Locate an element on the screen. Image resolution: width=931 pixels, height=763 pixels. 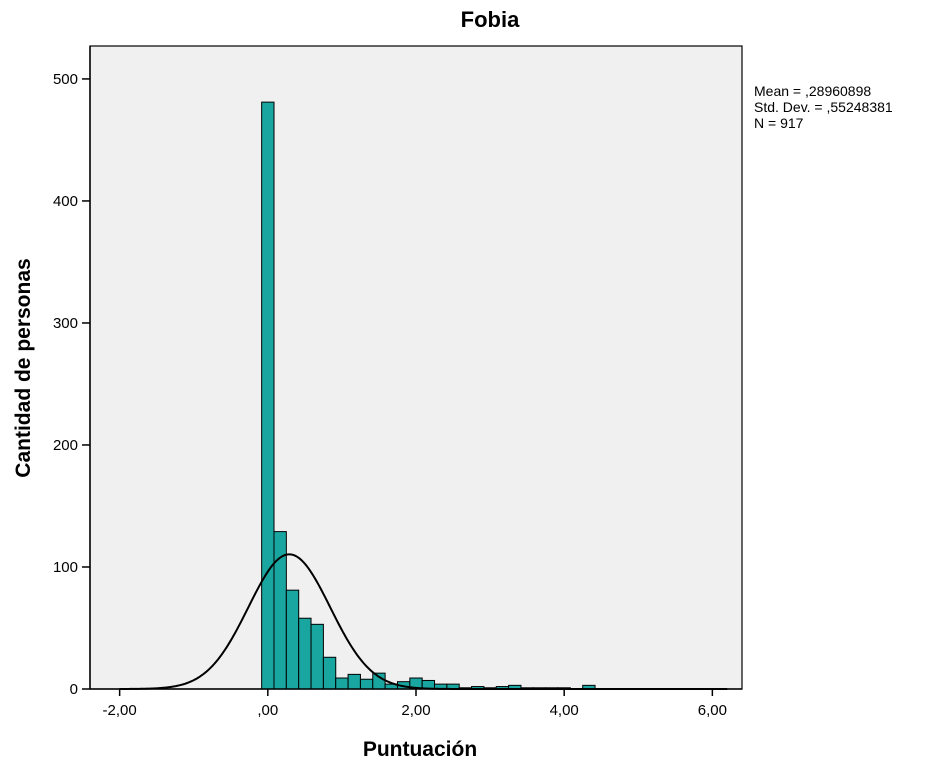
stats-std-dev: Std. Dev. = ,55248381 is located at coordinates (823, 107).